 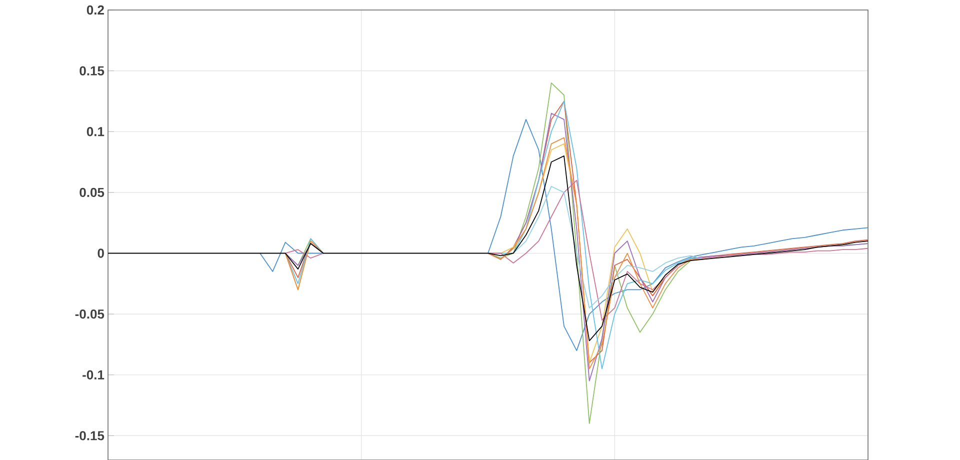 What do you see at coordinates (89, 435) in the screenshot?
I see `y-tick-label: -0.15` at bounding box center [89, 435].